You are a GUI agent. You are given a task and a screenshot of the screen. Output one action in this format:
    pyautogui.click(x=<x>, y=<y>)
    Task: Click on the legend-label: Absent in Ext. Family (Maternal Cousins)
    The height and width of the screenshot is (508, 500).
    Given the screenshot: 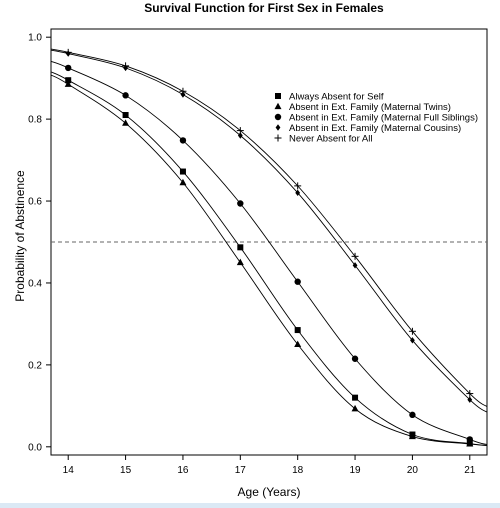 What is the action you would take?
    pyautogui.click(x=375, y=128)
    